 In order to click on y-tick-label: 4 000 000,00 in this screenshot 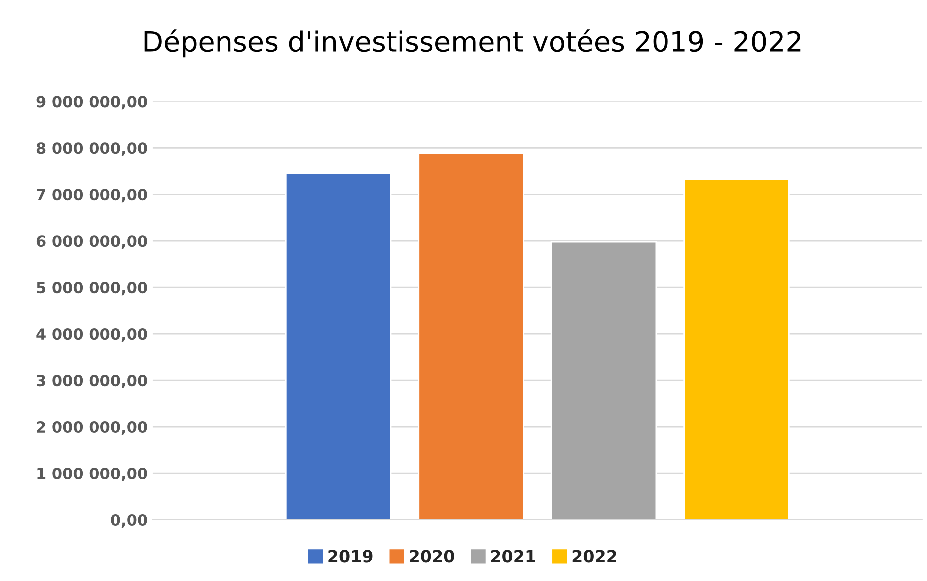, I will do `click(92, 335)`.